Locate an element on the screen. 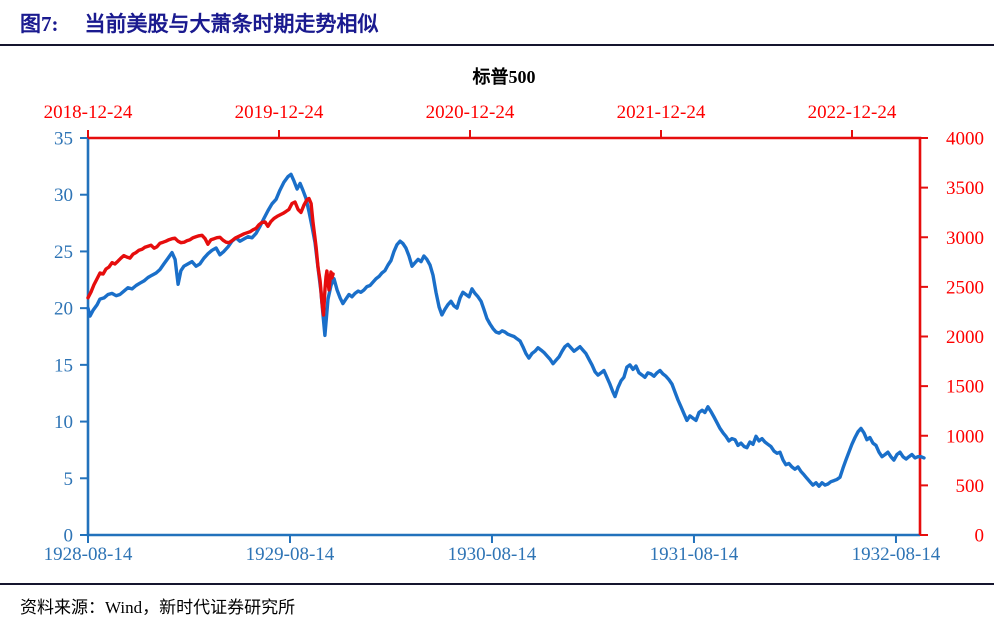  bottom-axis-tick-label: 1931-08-14 is located at coordinates (694, 554).